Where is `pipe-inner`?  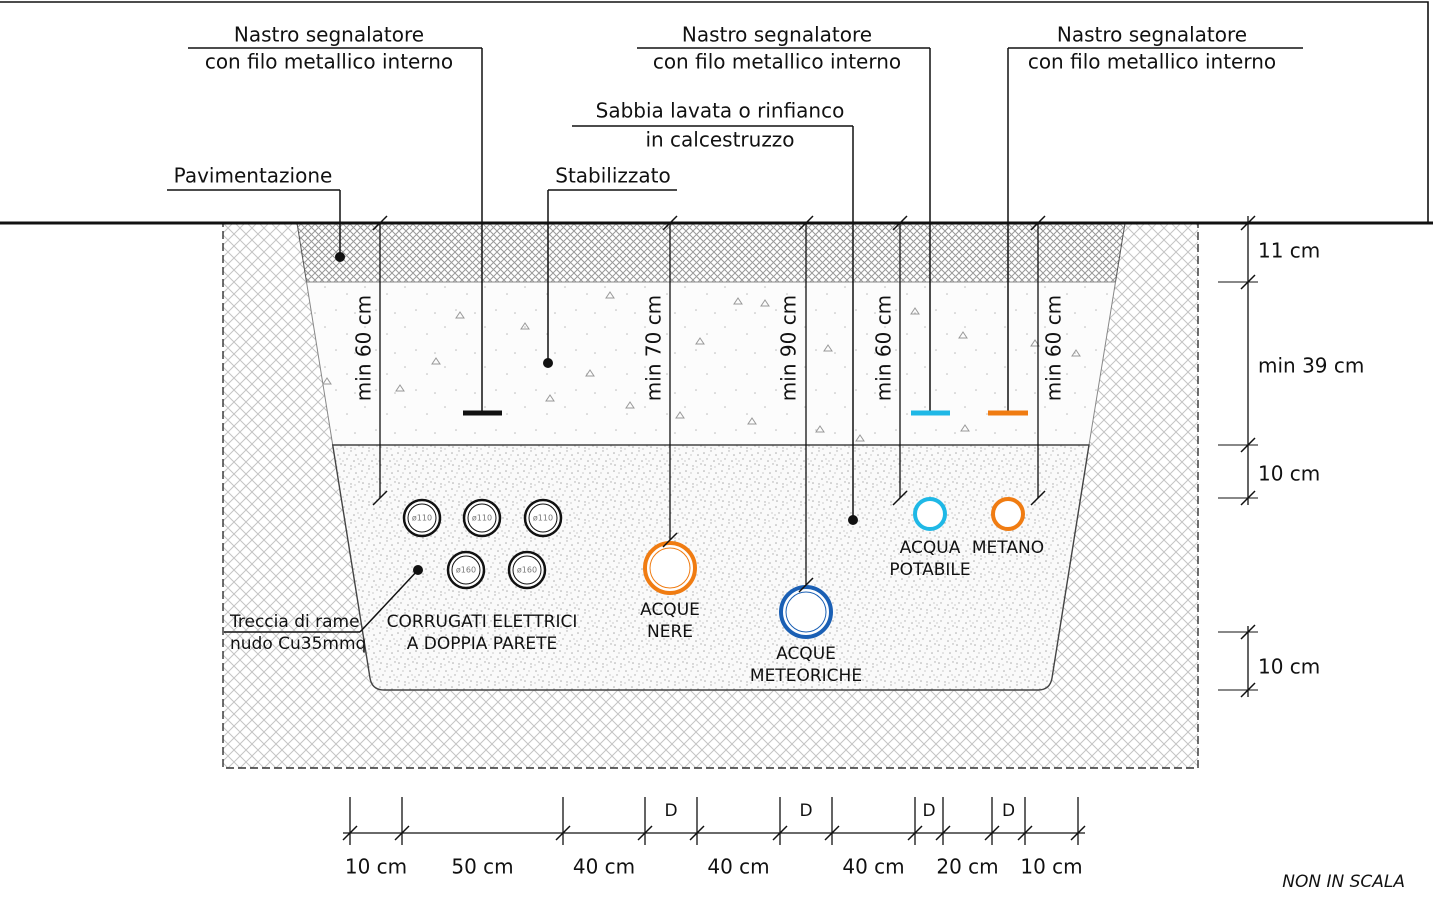 pipe-inner is located at coordinates (670, 568).